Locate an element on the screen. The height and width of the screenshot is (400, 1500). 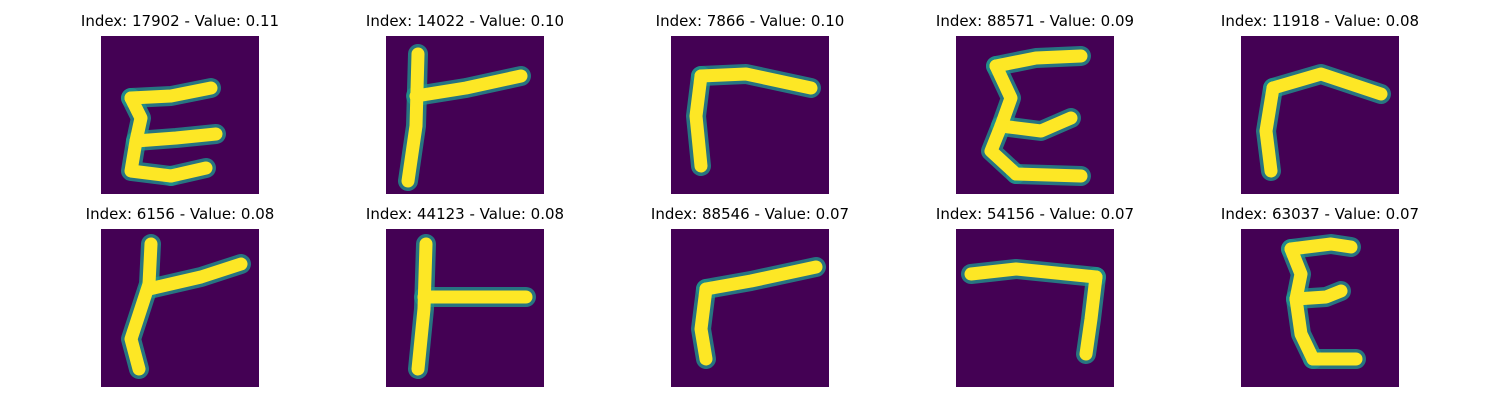
image-panel: Index: 88571 - Value: 0.09 is located at coordinates (1035, 102).